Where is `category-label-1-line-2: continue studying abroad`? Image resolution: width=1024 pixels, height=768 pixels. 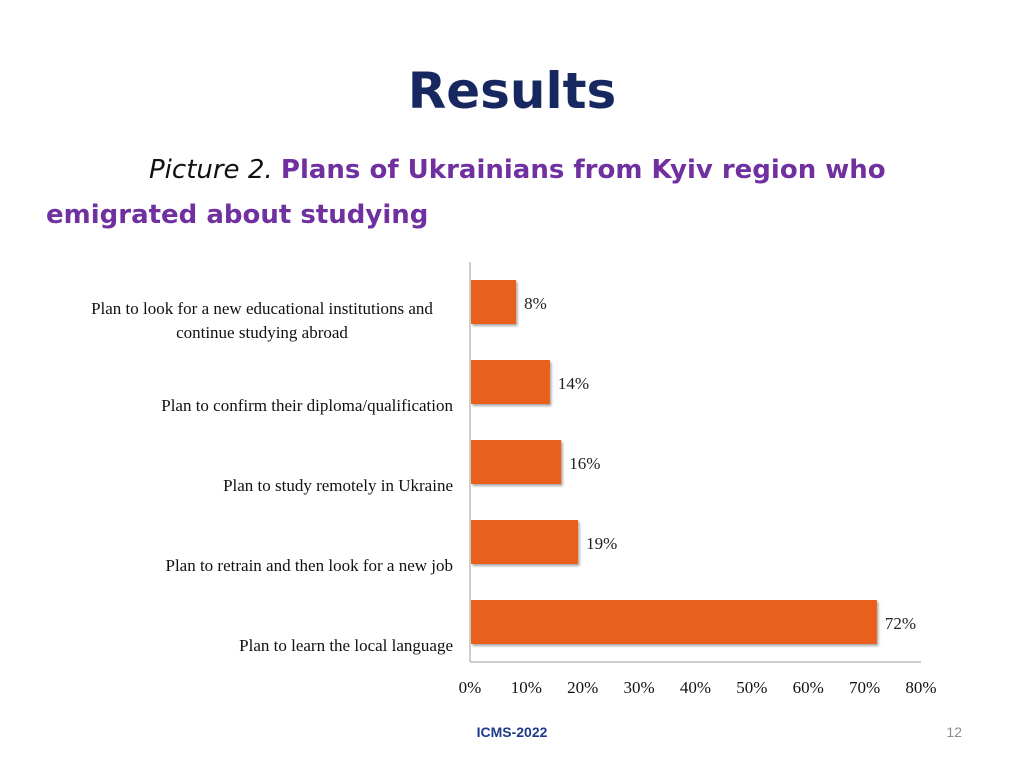
category-label-1-line-2: continue studying abroad is located at coordinates (262, 332).